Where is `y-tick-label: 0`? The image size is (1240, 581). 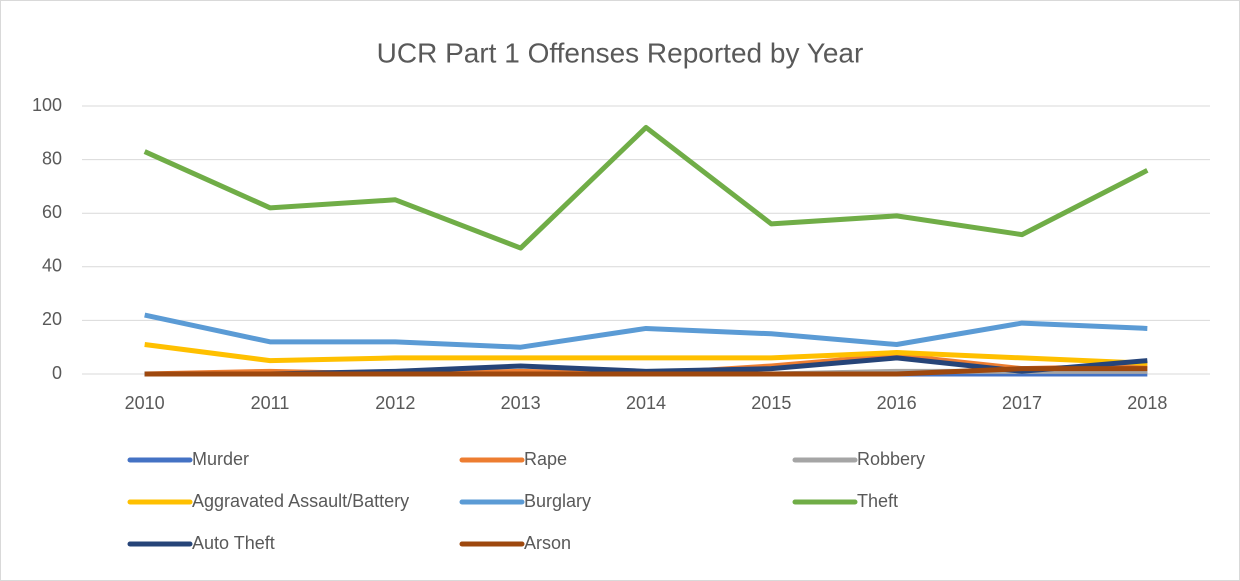 y-tick-label: 0 is located at coordinates (57, 373).